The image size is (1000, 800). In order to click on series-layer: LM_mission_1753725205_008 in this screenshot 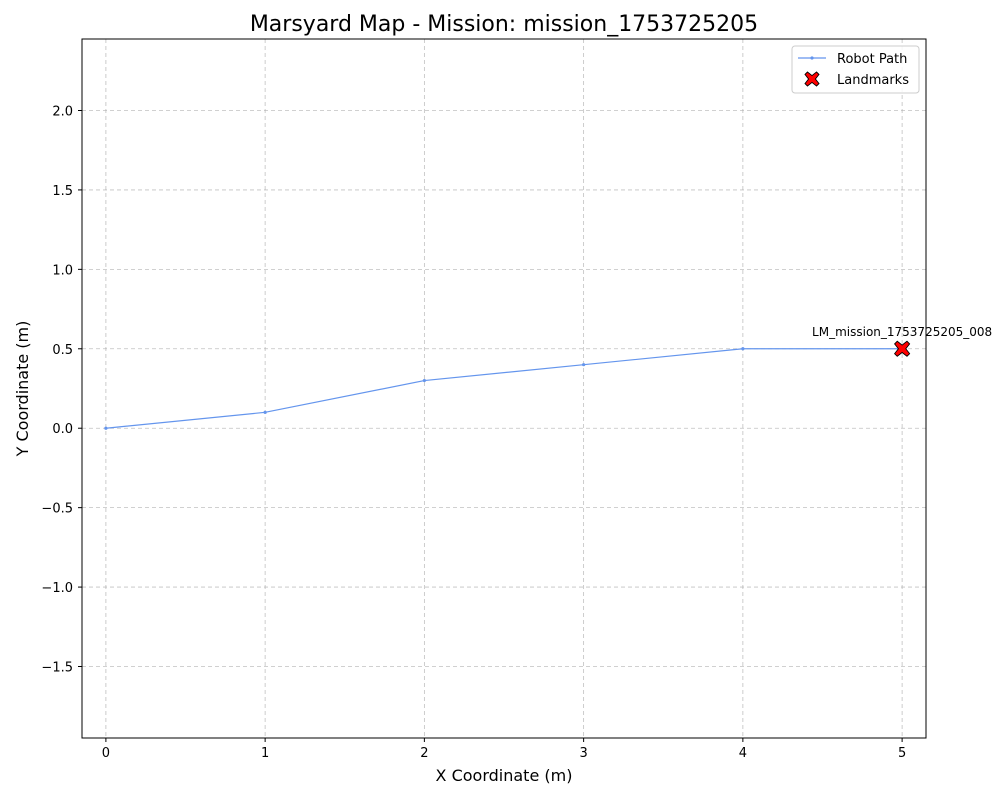, I will do `click(548, 377)`.